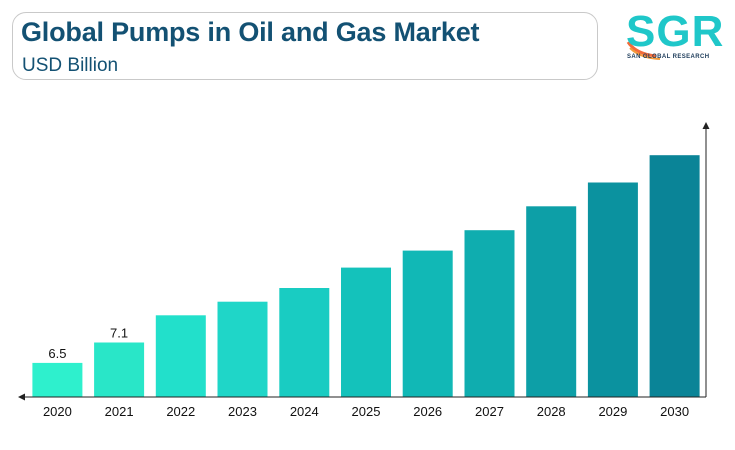 This screenshot has width=735, height=450. I want to click on x-tick-label: 2027, so click(489, 411).